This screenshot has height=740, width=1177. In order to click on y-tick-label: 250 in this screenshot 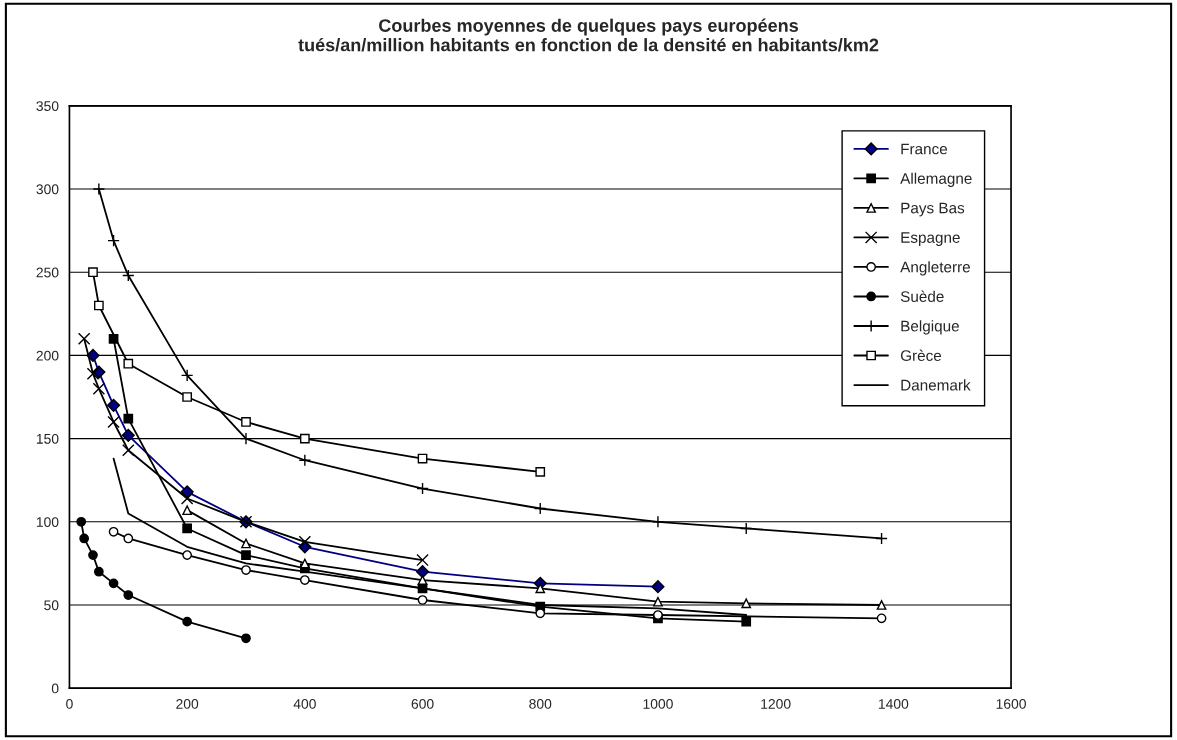, I will do `click(47, 272)`.